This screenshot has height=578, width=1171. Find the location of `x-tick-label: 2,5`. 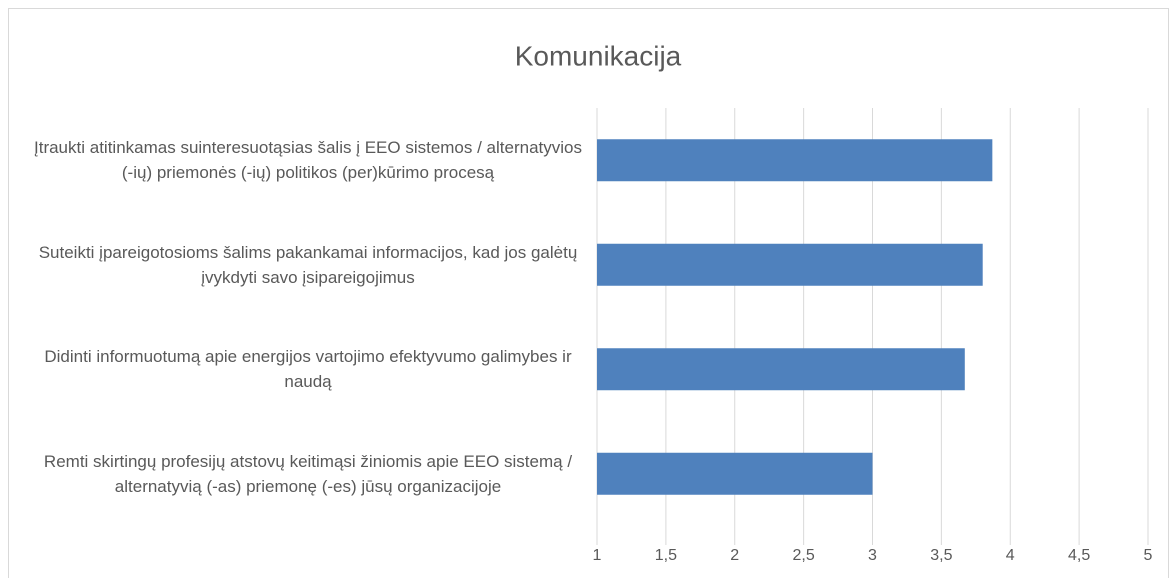

x-tick-label: 2,5 is located at coordinates (804, 555).